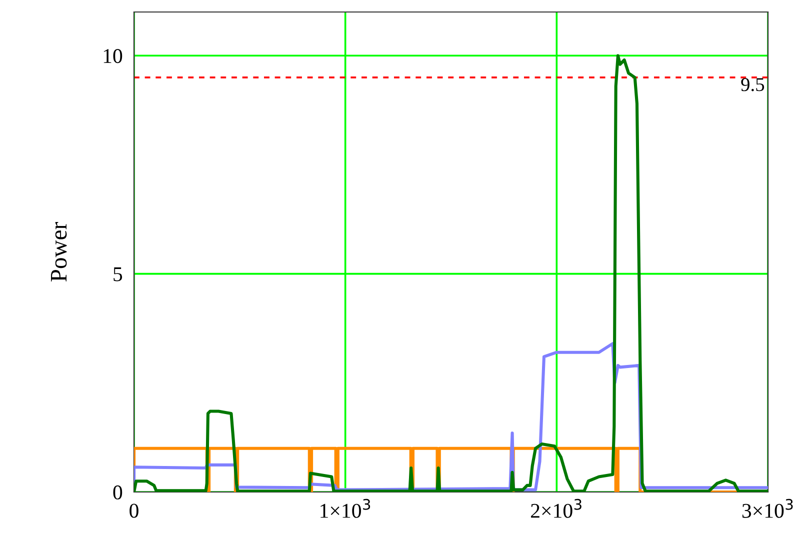 This screenshot has height=541, width=804. What do you see at coordinates (767, 508) in the screenshot?
I see `x-tick-label: 3×10$^{3}$` at bounding box center [767, 508].